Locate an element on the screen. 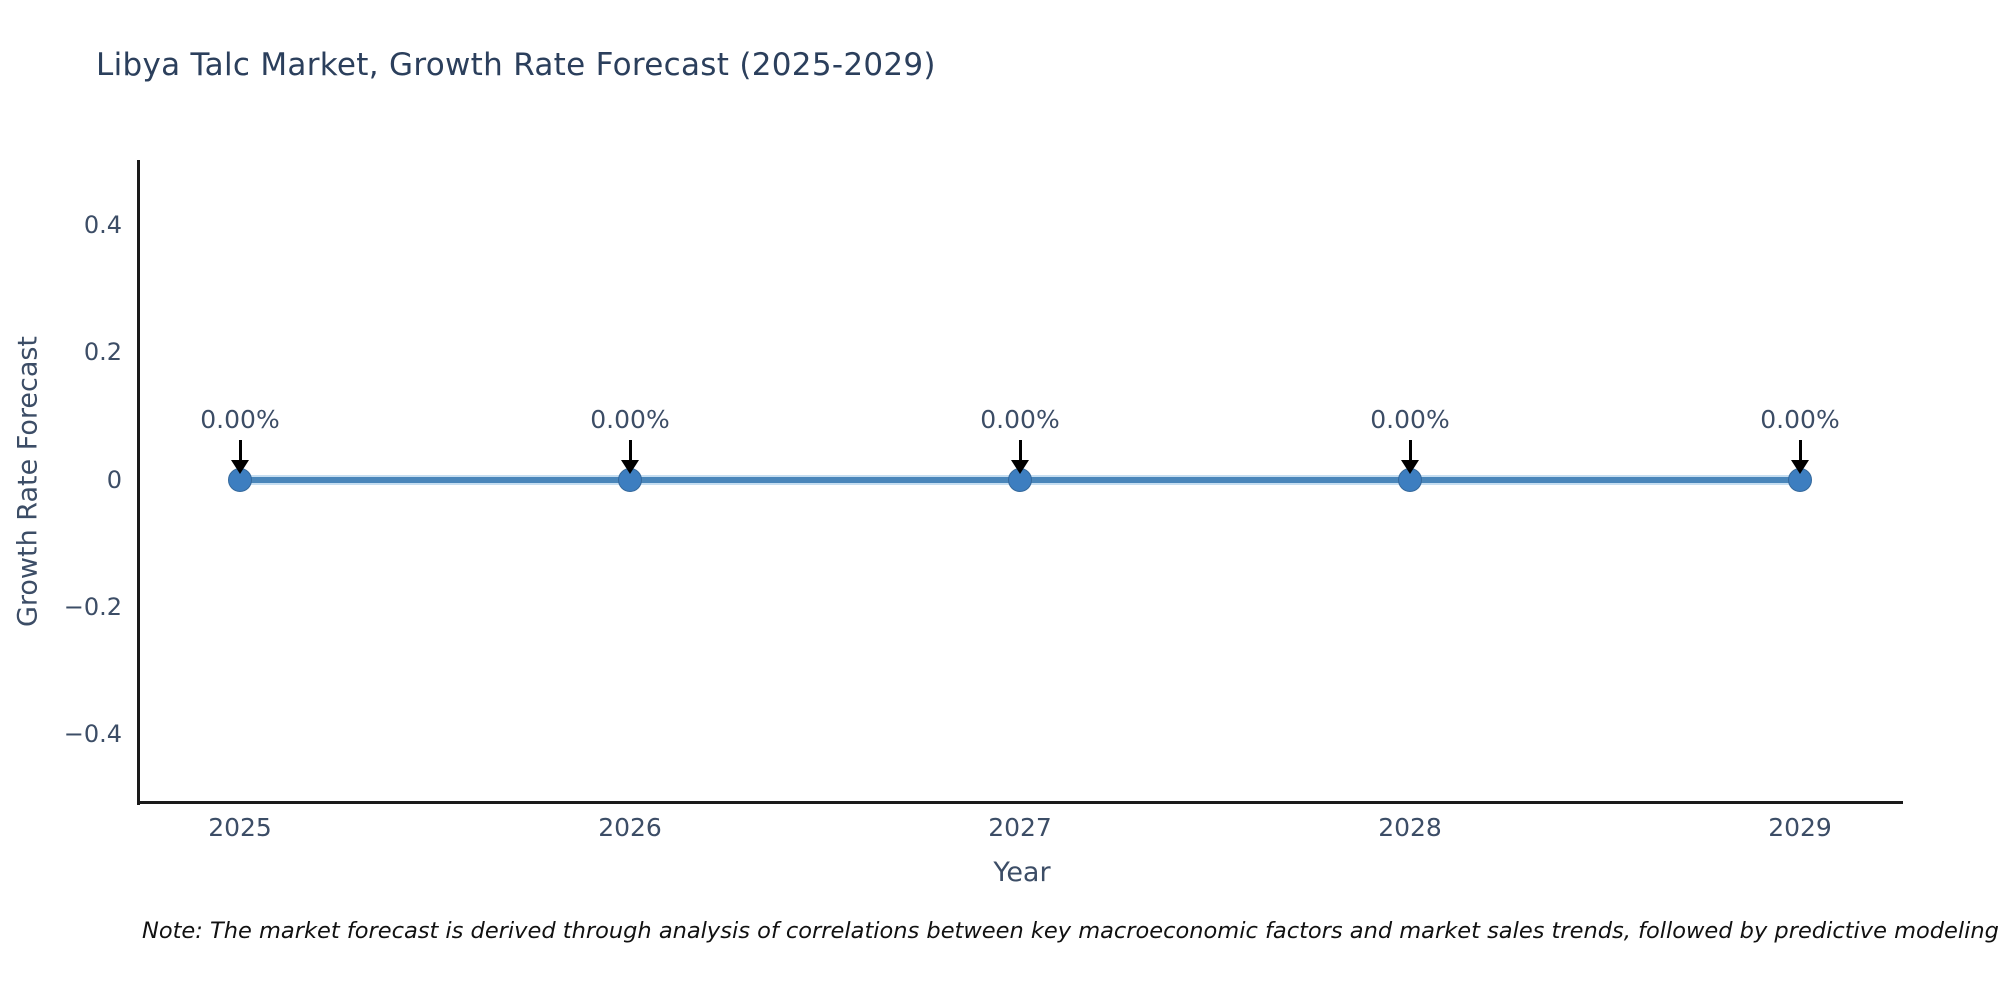  x-tick-label: 2028 is located at coordinates (1410, 827).